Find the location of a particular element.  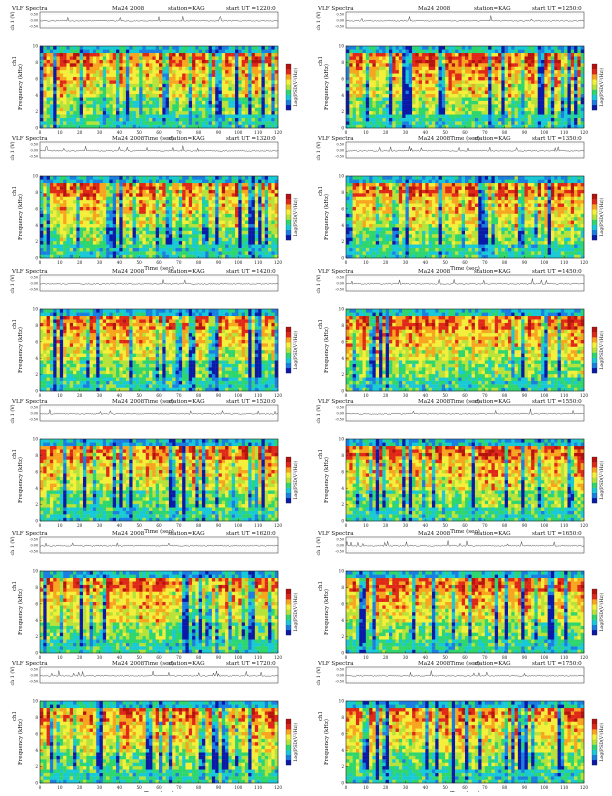

y-tick-label: 2 is located at coordinates (36, 111).